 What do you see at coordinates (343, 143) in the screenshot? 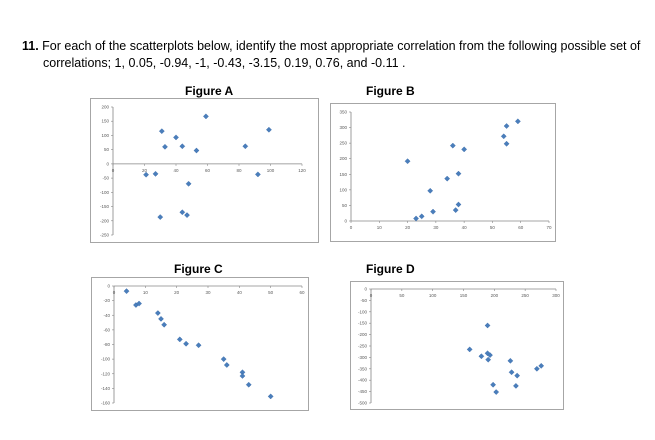
I see `y-tick-label: 250` at bounding box center [343, 143].